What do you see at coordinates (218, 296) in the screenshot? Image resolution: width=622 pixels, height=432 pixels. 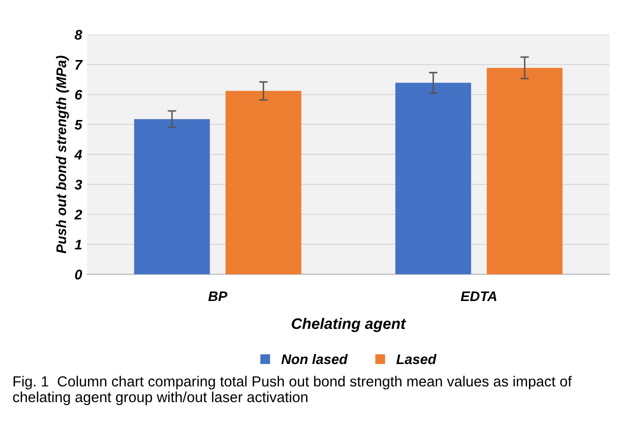 I see `x-tick-label: BP` at bounding box center [218, 296].